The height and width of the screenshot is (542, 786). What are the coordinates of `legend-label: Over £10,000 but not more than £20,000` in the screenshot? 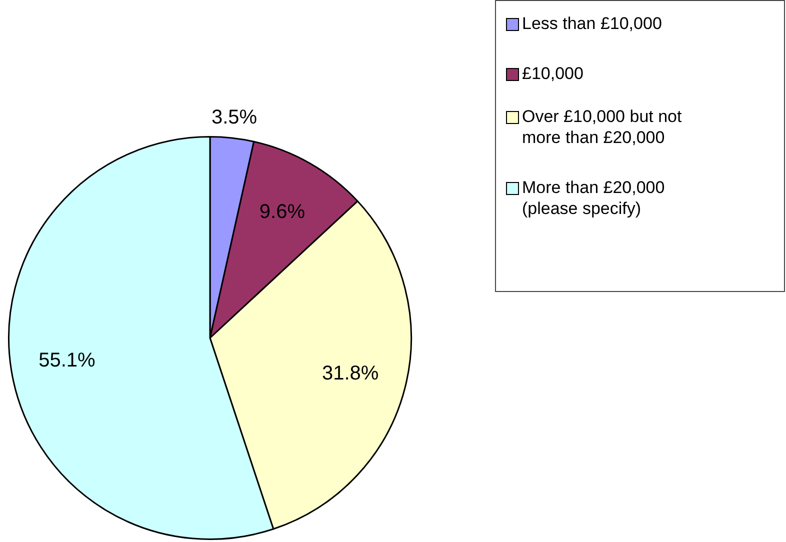 It's located at (602, 127).